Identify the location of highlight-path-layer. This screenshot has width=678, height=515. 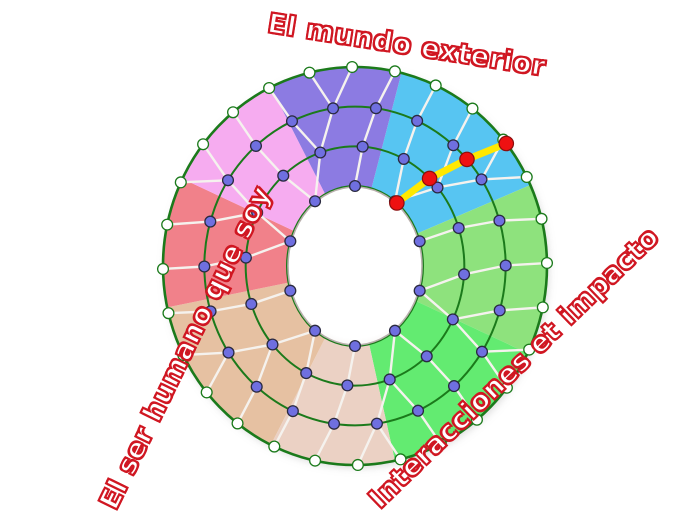
(451, 173).